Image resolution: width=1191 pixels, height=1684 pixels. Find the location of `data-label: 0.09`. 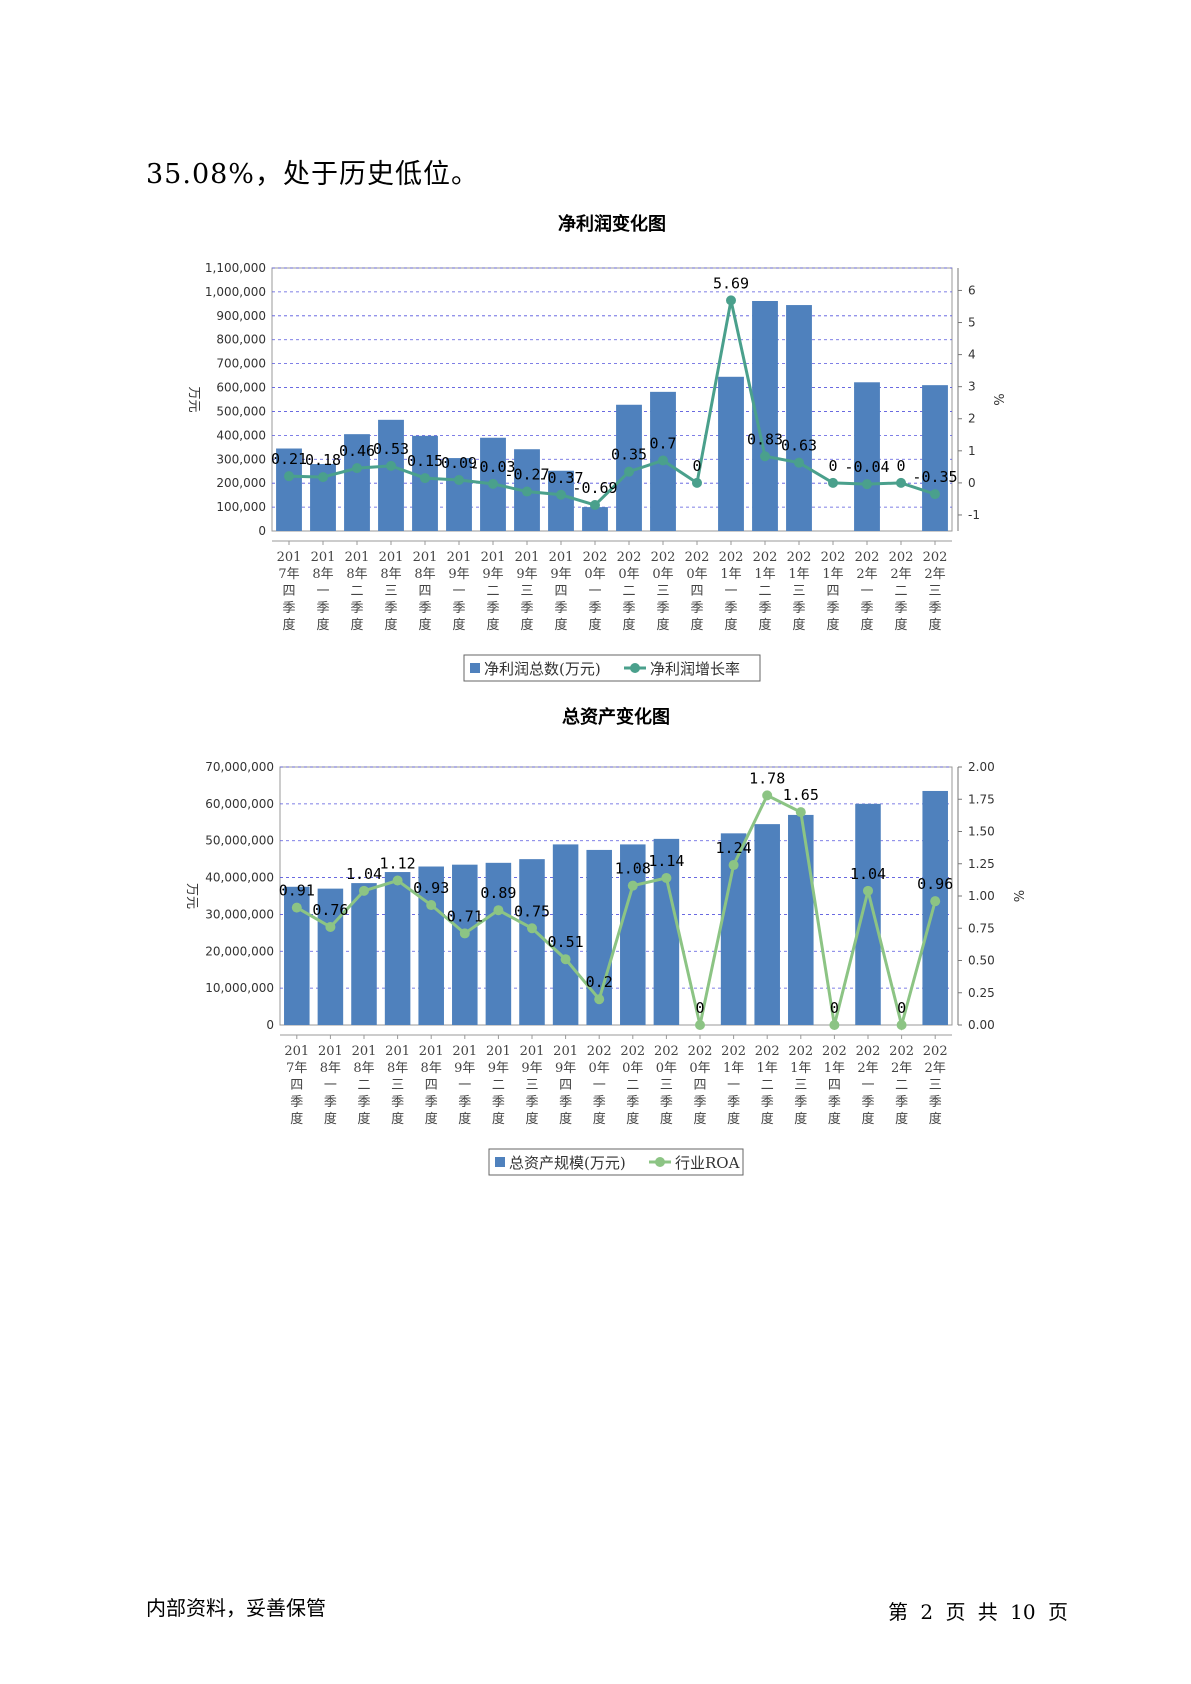

data-label: 0.09 is located at coordinates (459, 463).